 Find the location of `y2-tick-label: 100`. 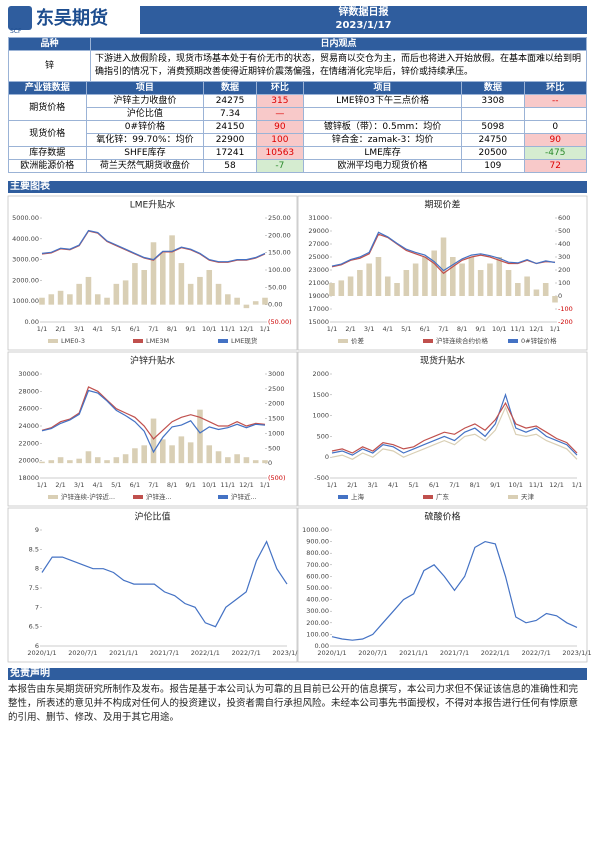

y2-tick-label: 100 is located at coordinates (564, 283).